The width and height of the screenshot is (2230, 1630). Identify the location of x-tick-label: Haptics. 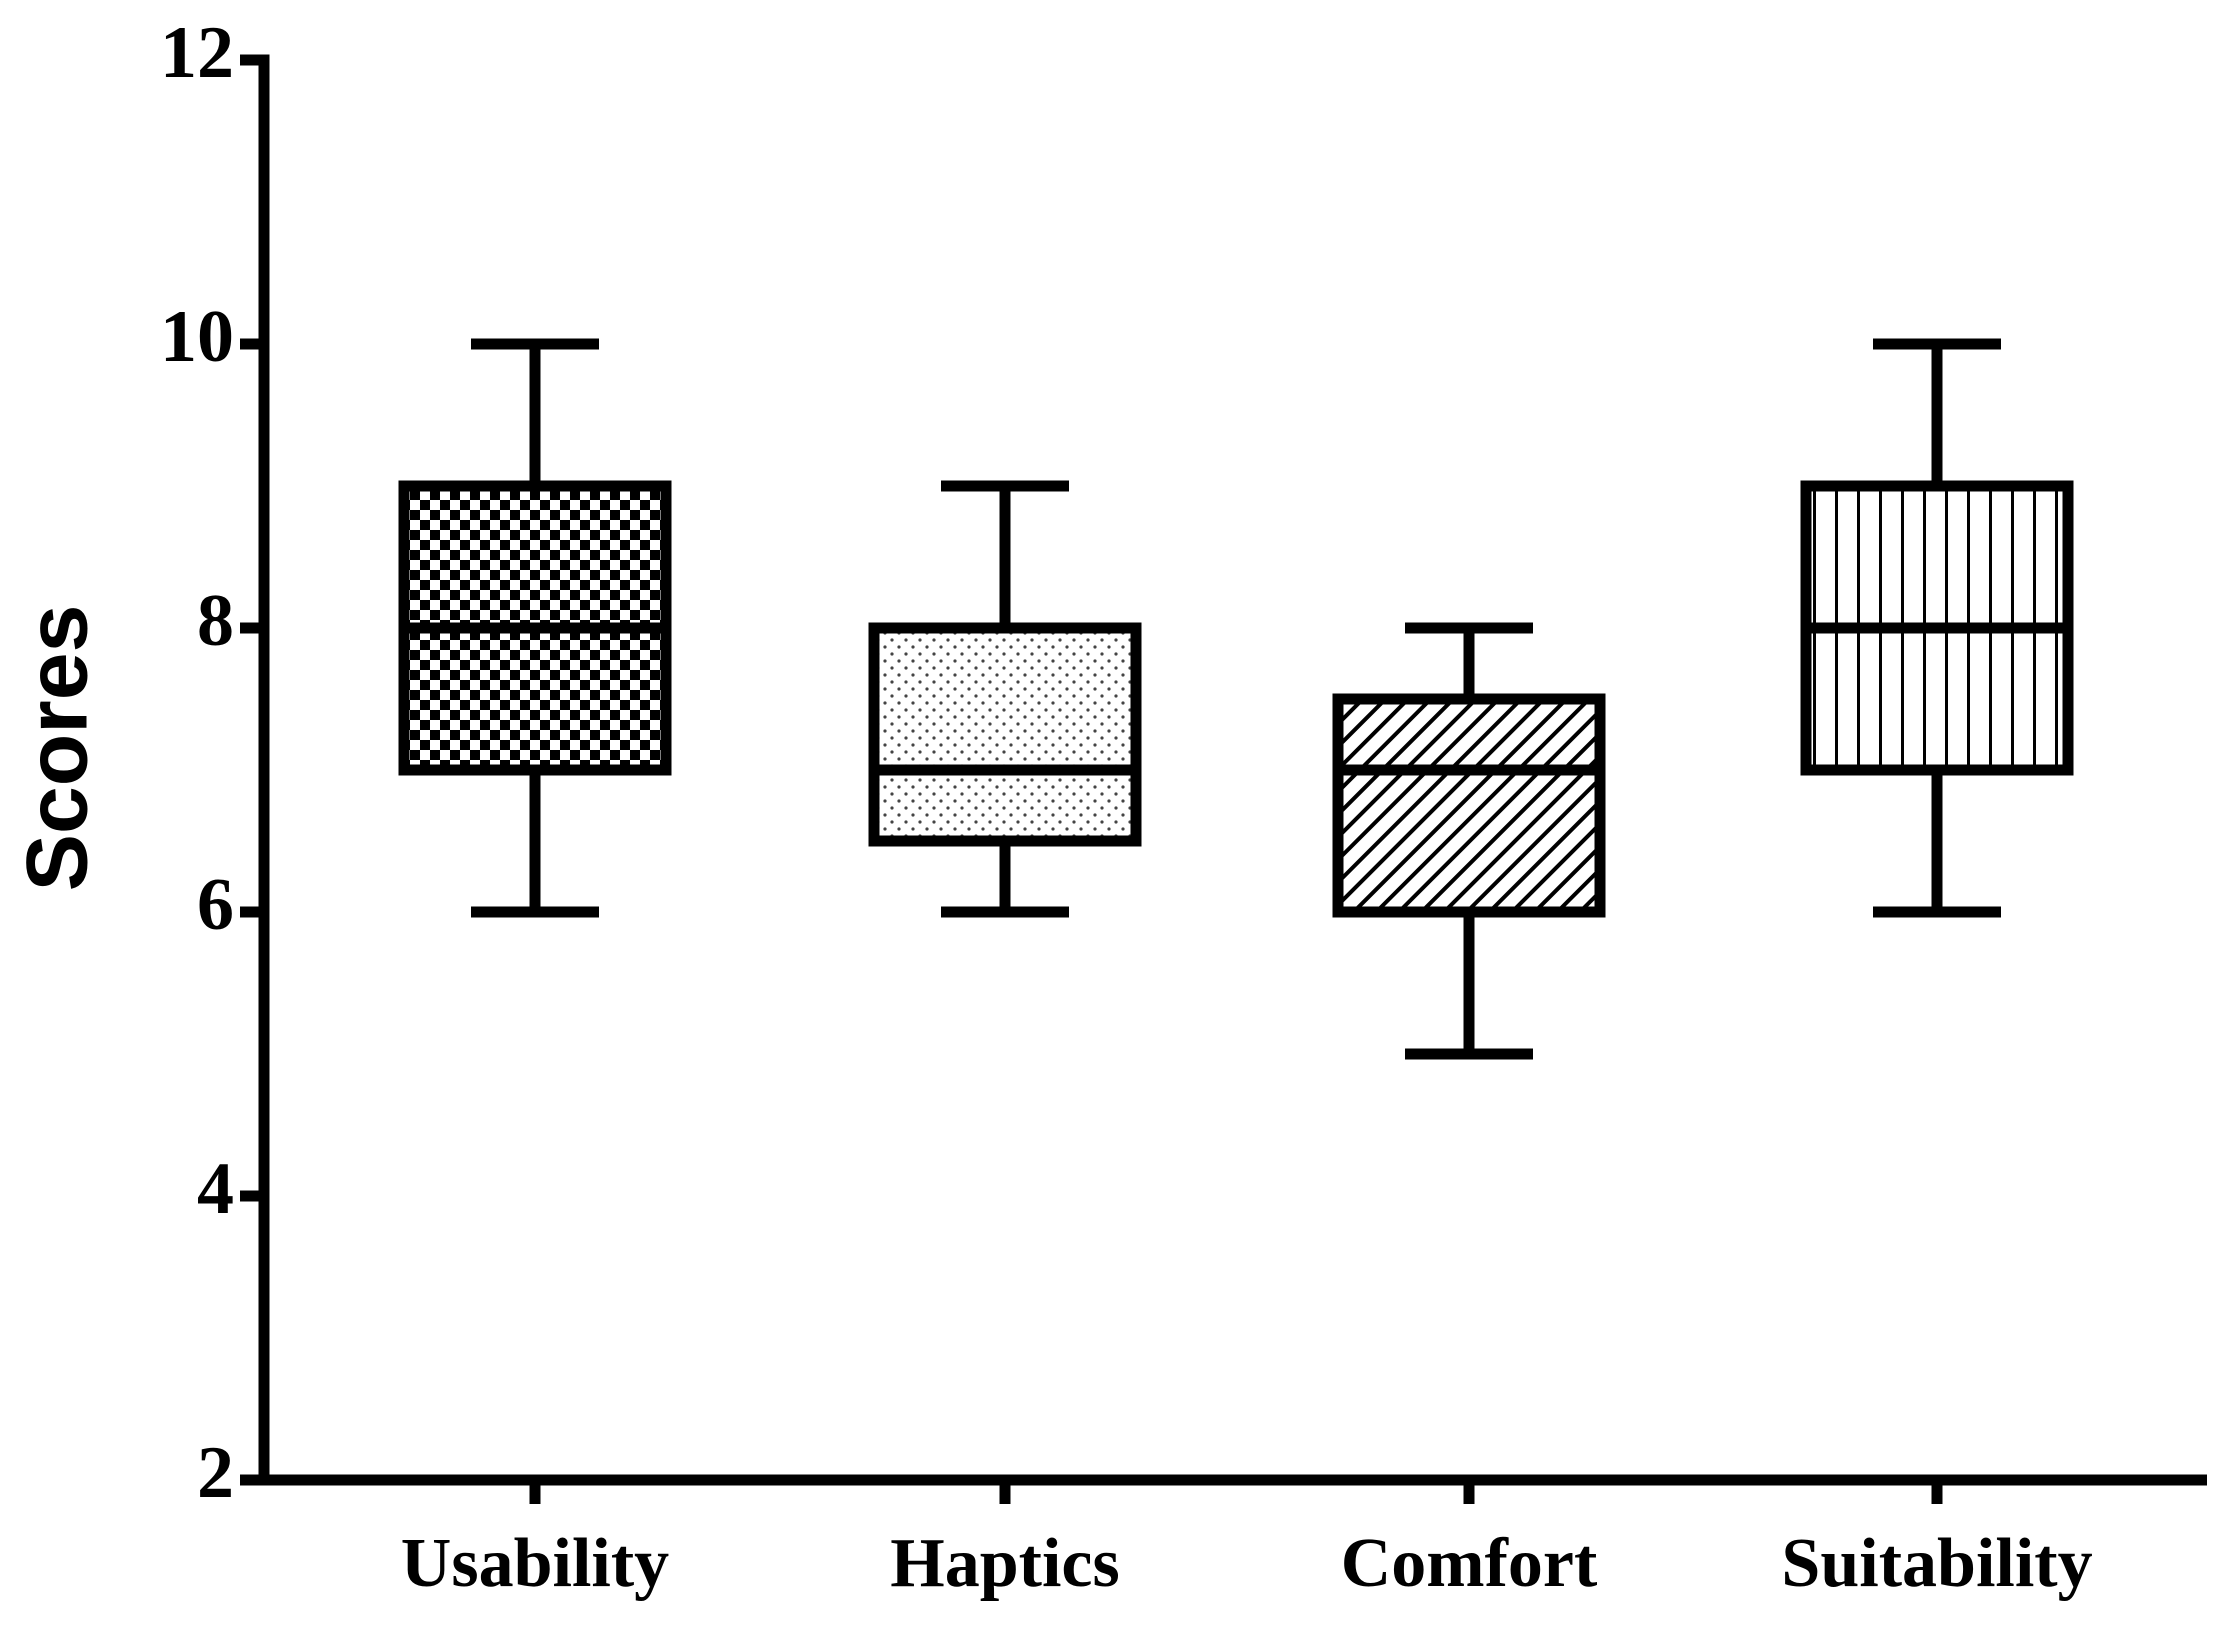
(1004, 1563).